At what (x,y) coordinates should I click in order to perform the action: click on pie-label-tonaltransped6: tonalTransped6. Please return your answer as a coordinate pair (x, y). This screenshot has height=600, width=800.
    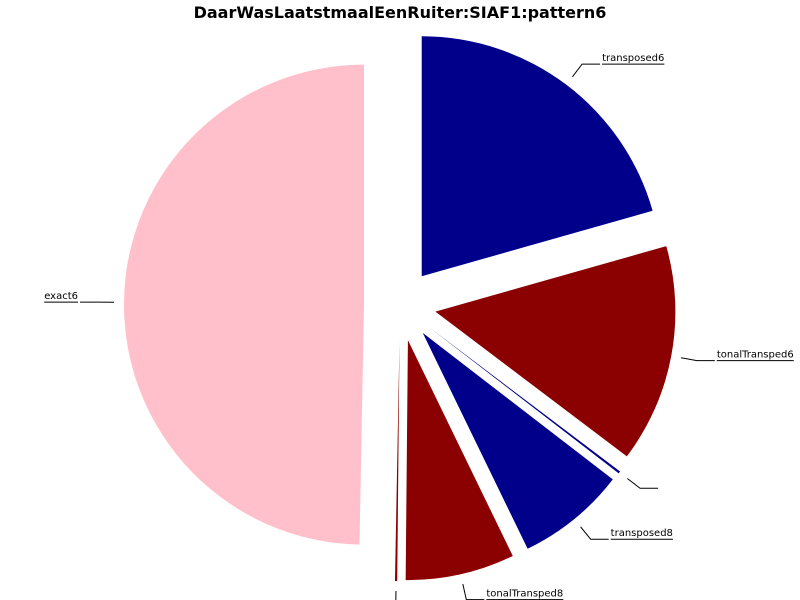
    Looking at the image, I should click on (755, 355).